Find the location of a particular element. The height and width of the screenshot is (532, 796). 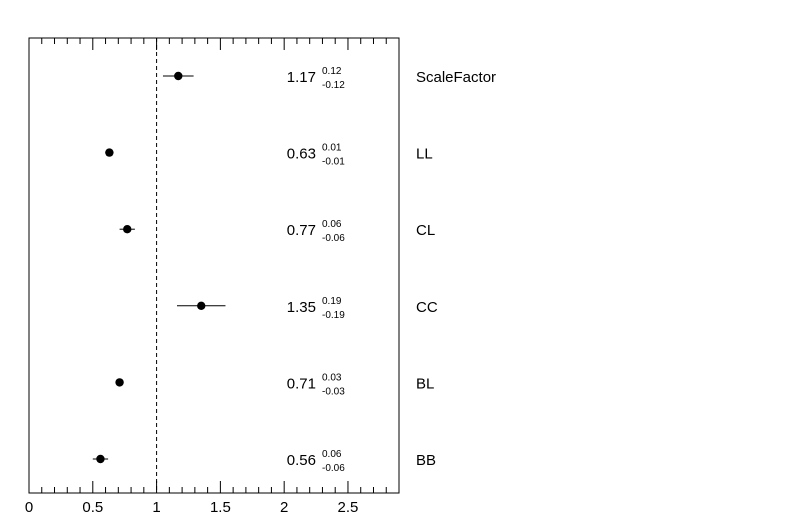

x-tick-label: 1 is located at coordinates (156, 507).